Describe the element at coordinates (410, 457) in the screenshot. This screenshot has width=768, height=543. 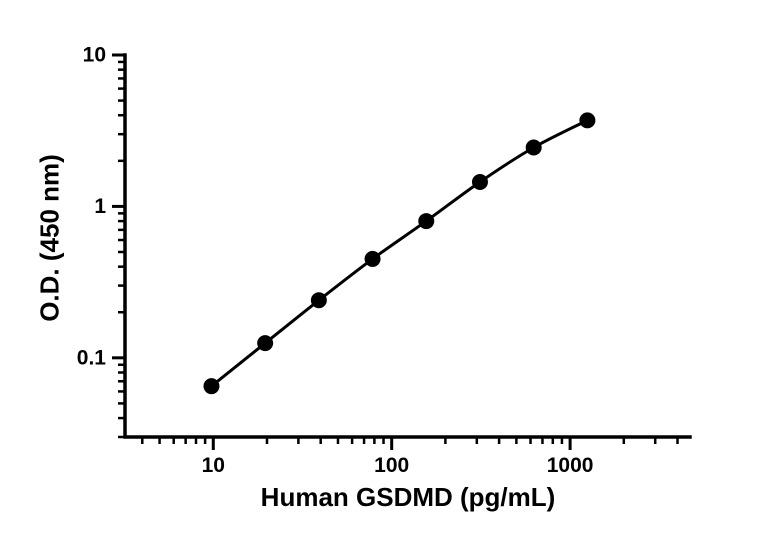
I see `x-axis-ticks: 10 100 1000` at that location.